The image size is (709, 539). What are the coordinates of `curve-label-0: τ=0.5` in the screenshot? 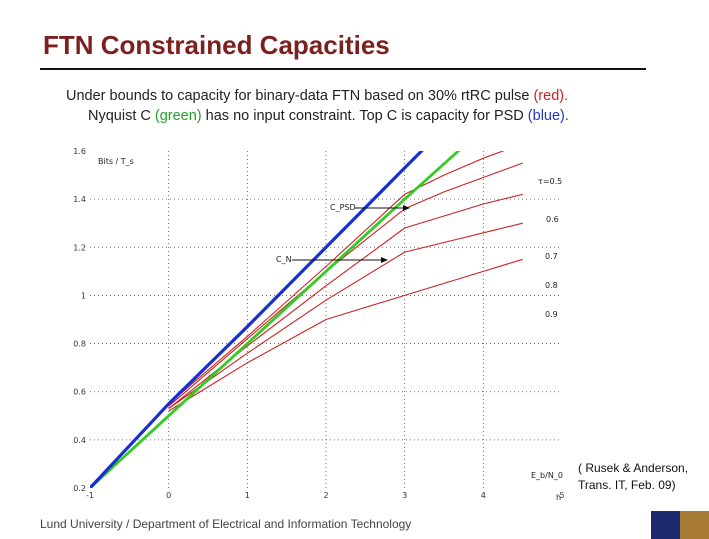 It's located at (550, 181).